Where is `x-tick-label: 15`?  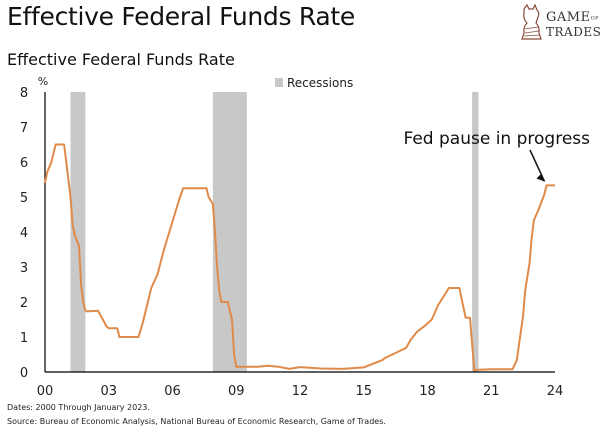 x-tick-label: 15 is located at coordinates (363, 391).